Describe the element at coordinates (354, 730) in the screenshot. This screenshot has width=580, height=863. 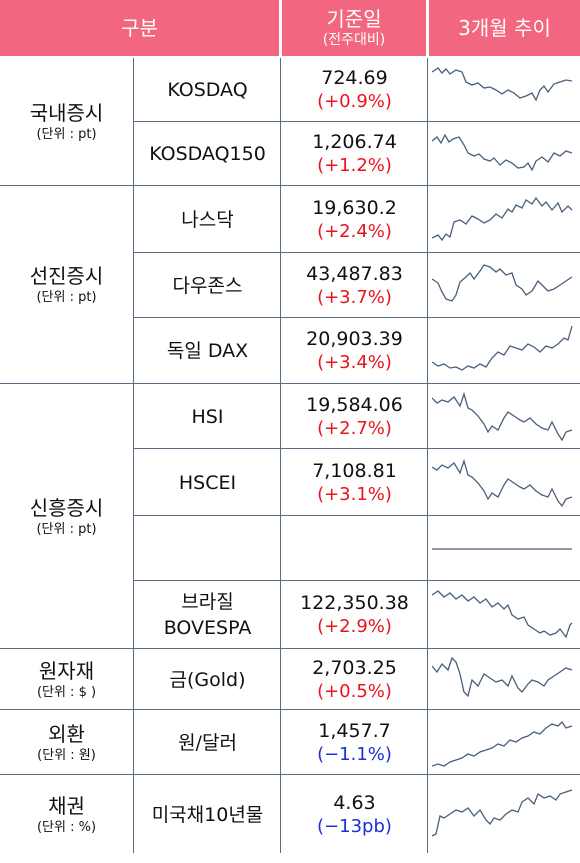
I see `index-value: 1,457.7` at that location.